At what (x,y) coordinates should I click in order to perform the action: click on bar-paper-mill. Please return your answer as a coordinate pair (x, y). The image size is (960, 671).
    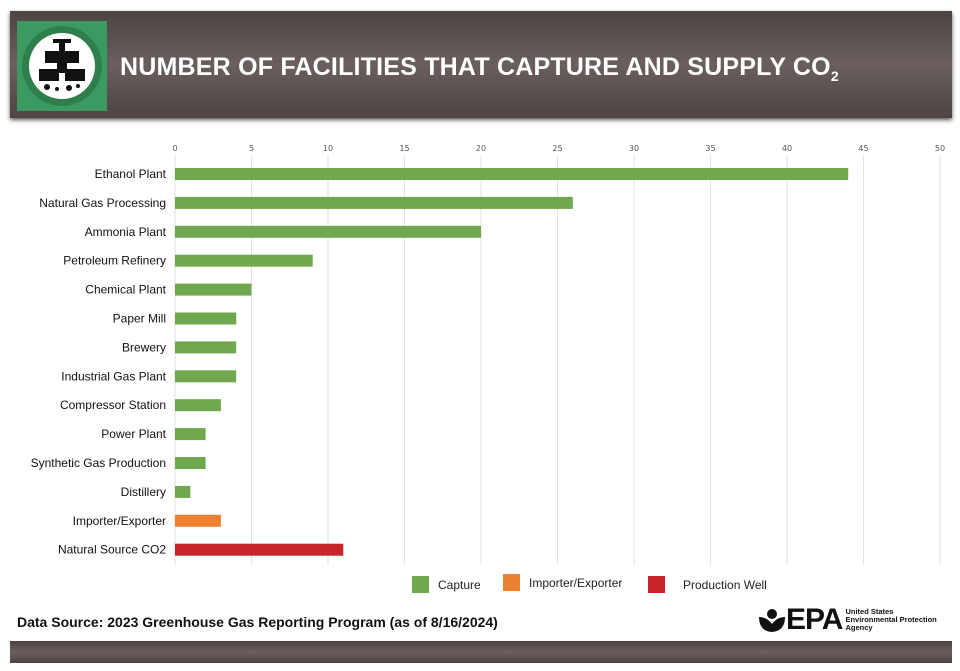
    Looking at the image, I should click on (206, 318).